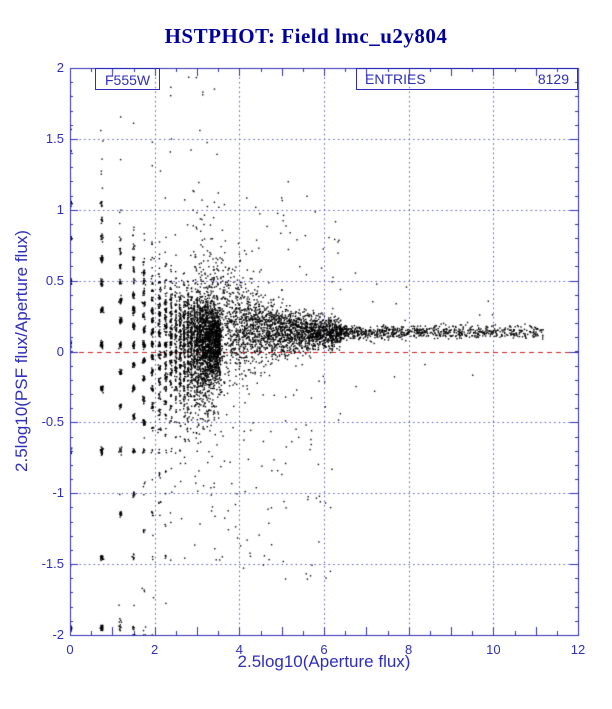 This screenshot has width=612, height=709. Describe the element at coordinates (467, 79) in the screenshot. I see `entries-box: ENTRIES 8129` at that location.